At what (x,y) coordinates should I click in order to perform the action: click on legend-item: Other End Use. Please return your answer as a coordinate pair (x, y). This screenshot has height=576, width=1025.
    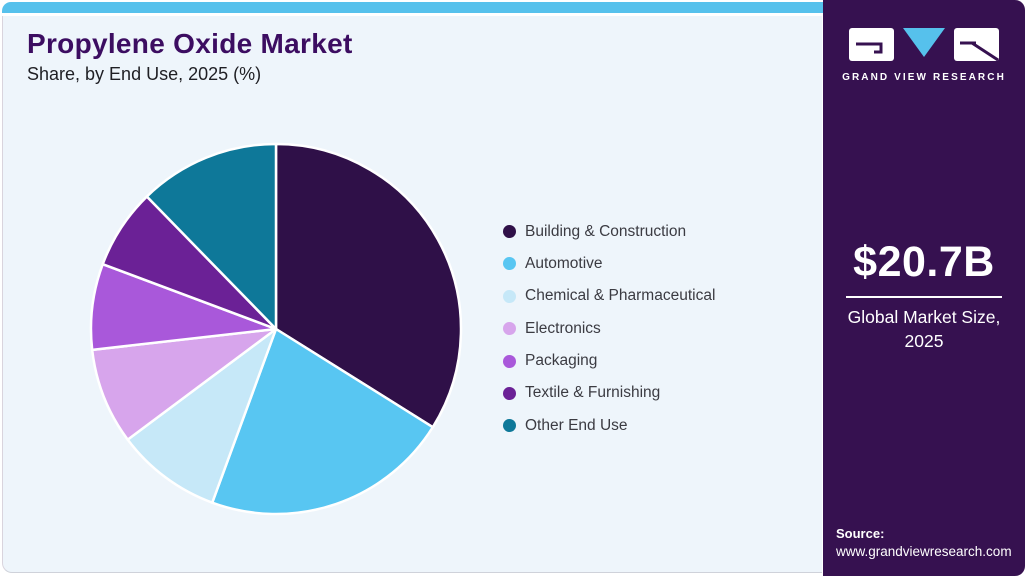
    Looking at the image, I should click on (609, 425).